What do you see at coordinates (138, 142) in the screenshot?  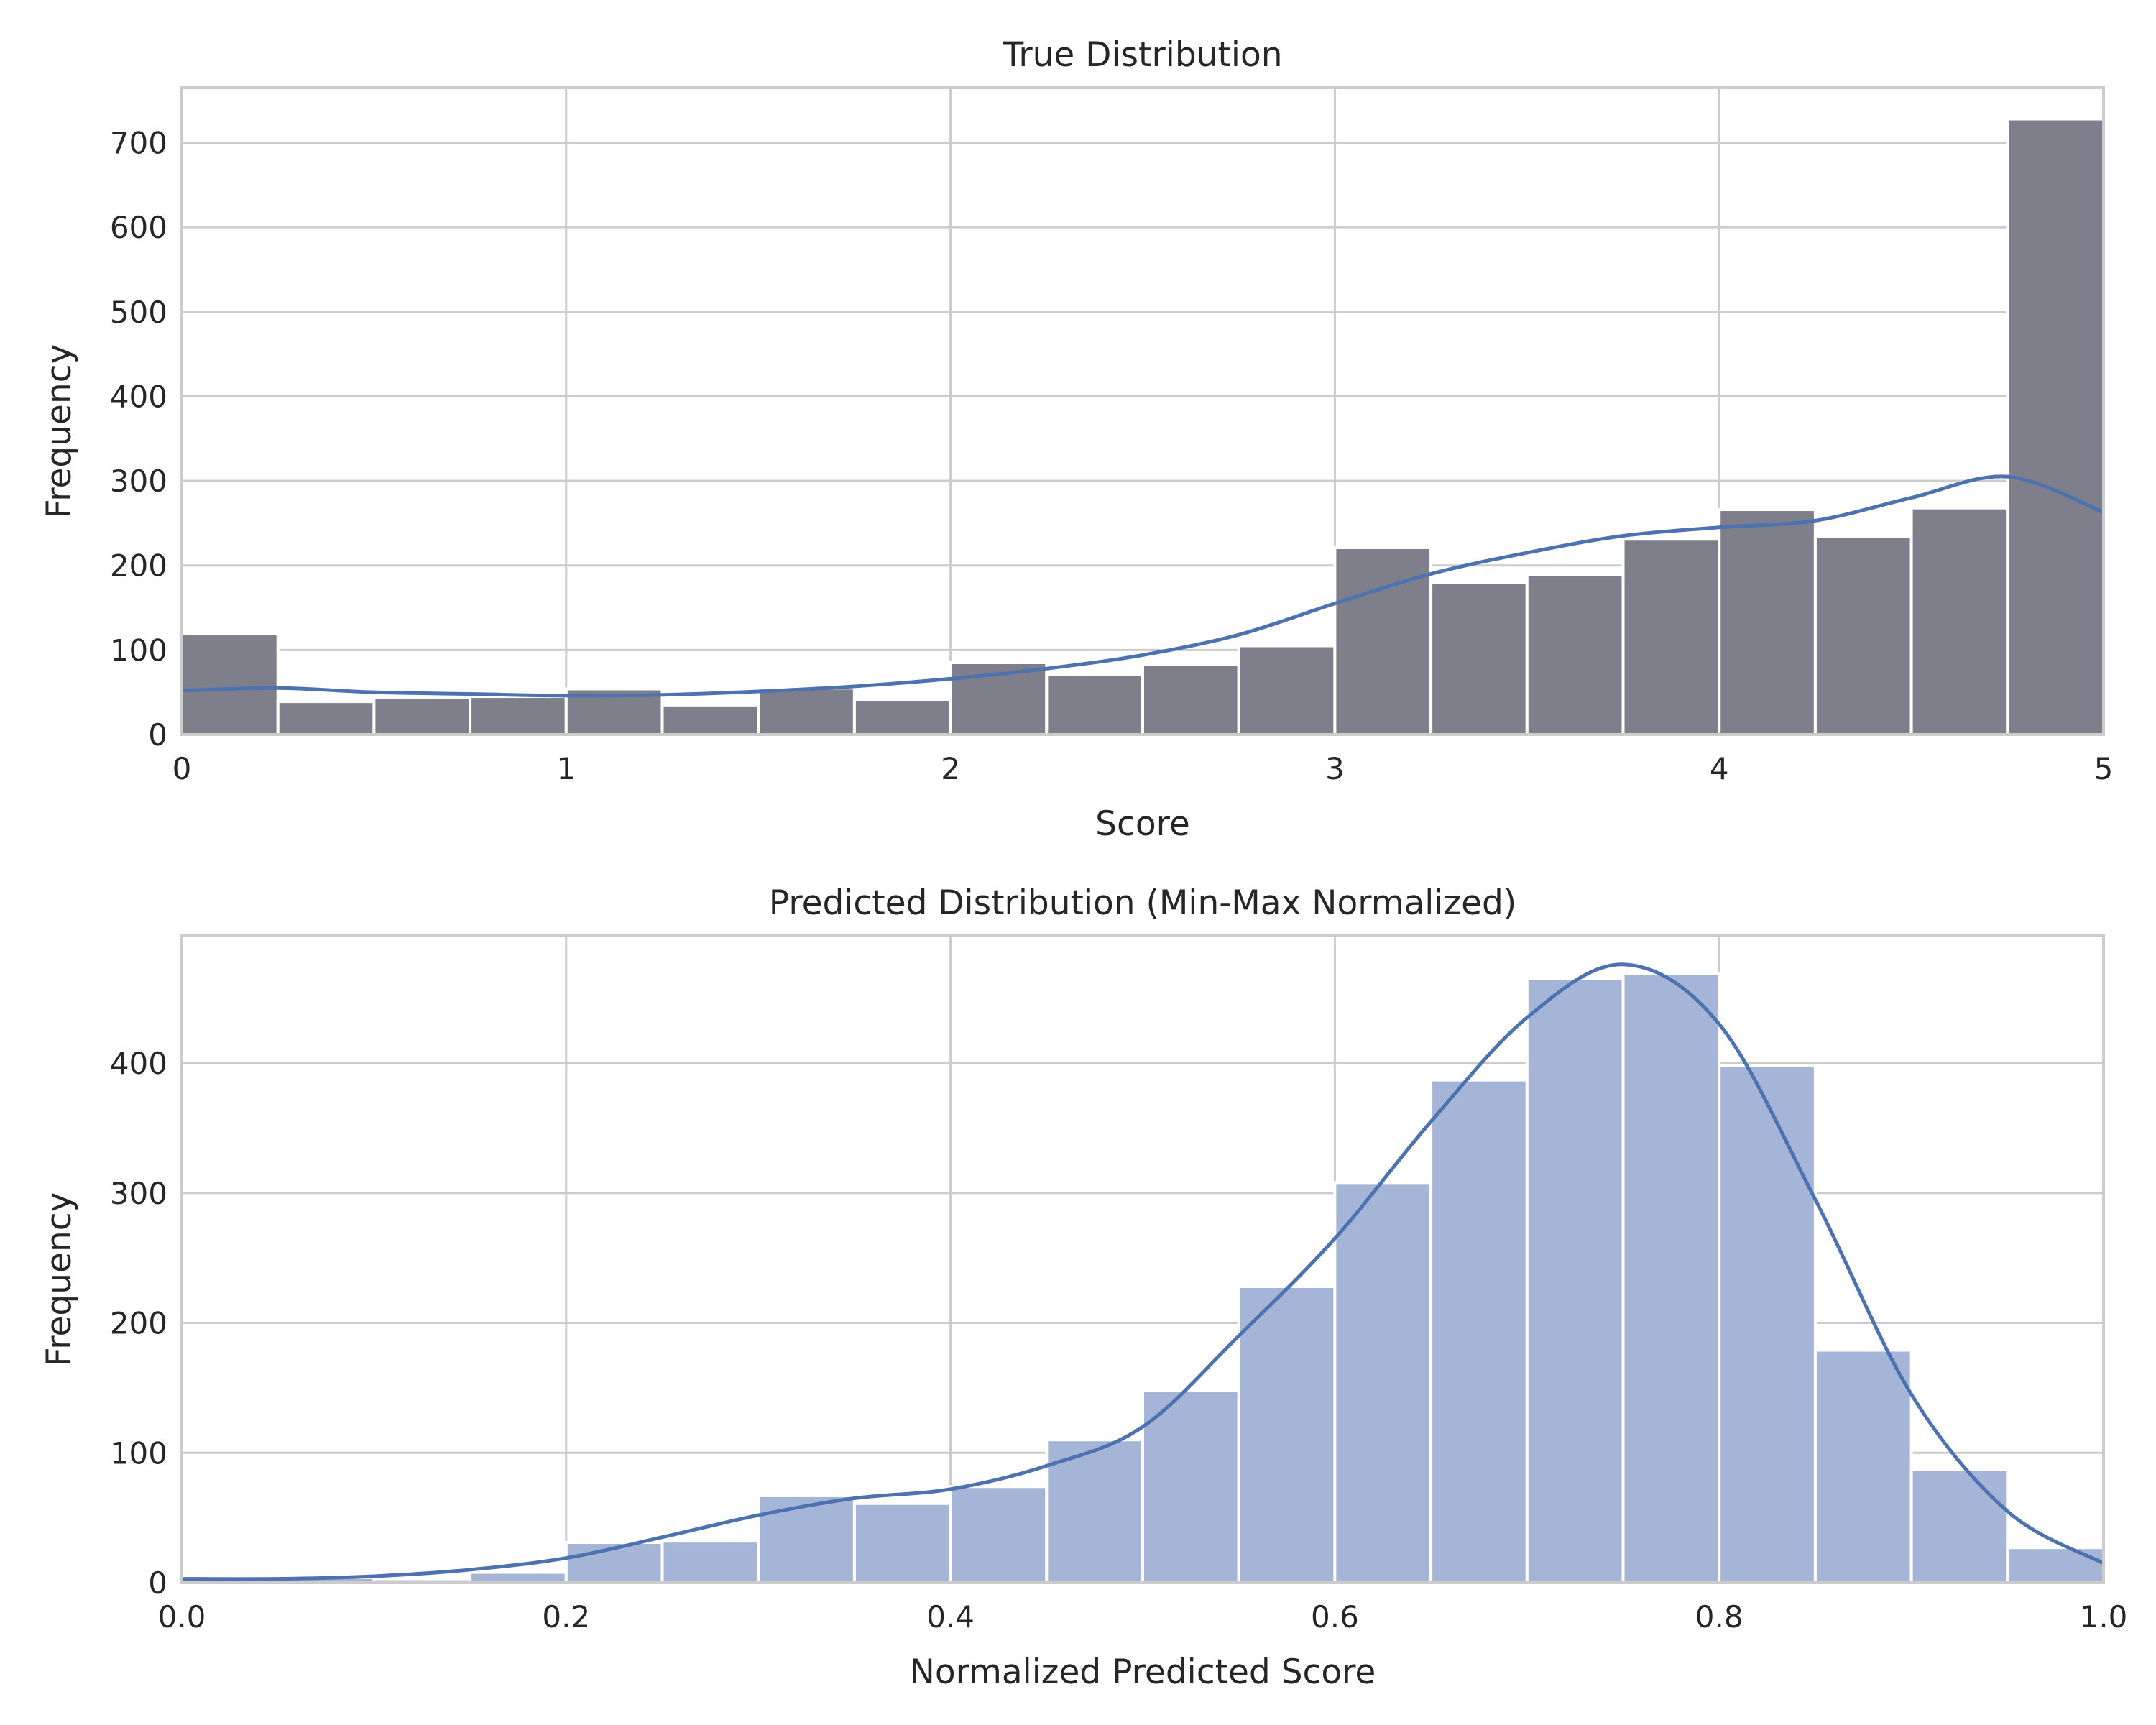 I see `y-tick-label: 700` at bounding box center [138, 142].